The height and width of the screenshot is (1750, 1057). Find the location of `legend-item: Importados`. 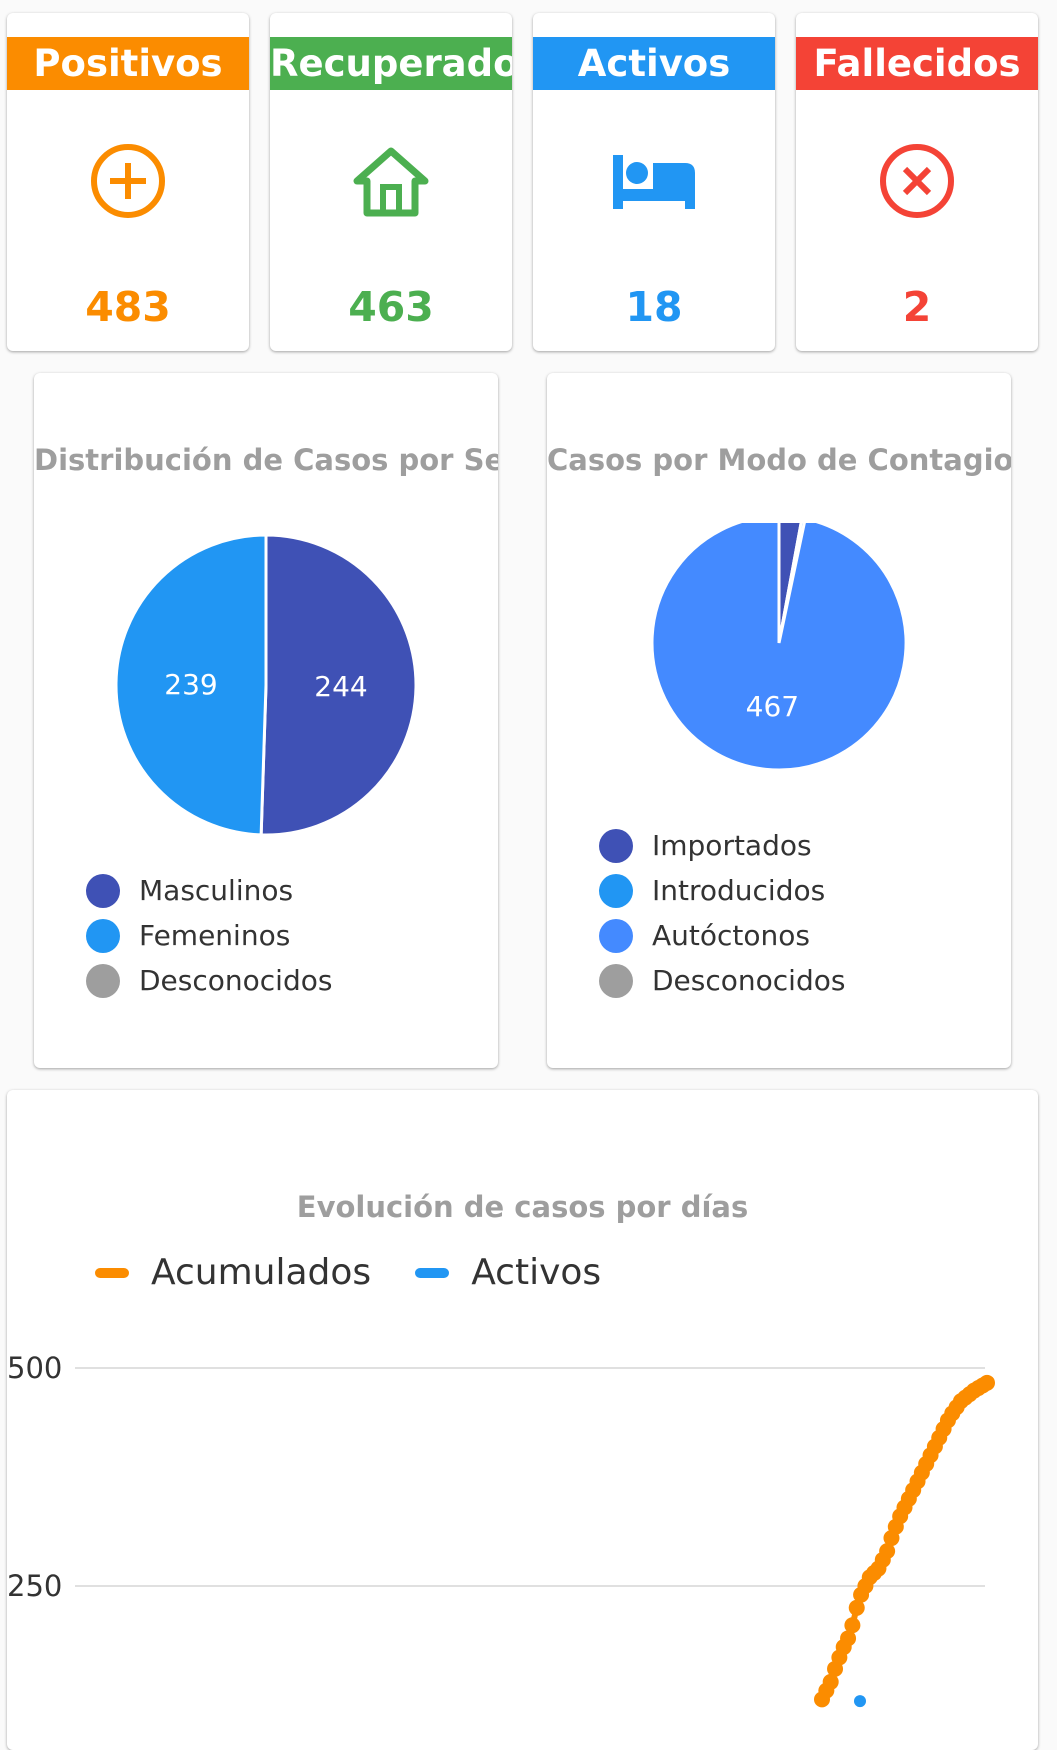

legend-item: Importados is located at coordinates (722, 845).